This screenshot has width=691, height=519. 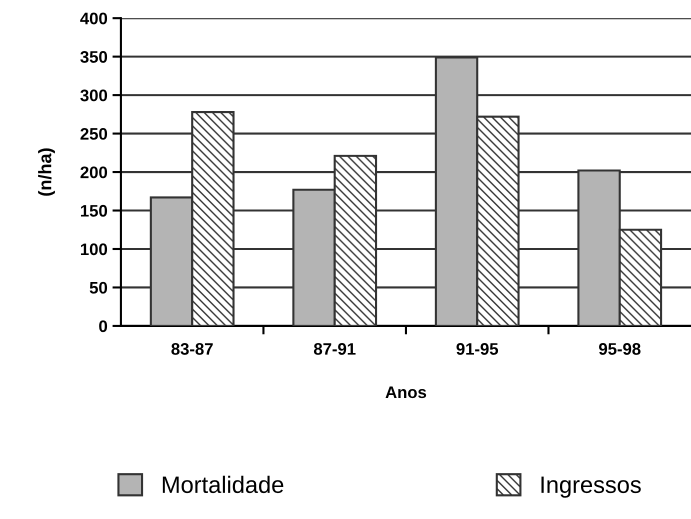 What do you see at coordinates (94, 57) in the screenshot?
I see `y-tick-label: 350` at bounding box center [94, 57].